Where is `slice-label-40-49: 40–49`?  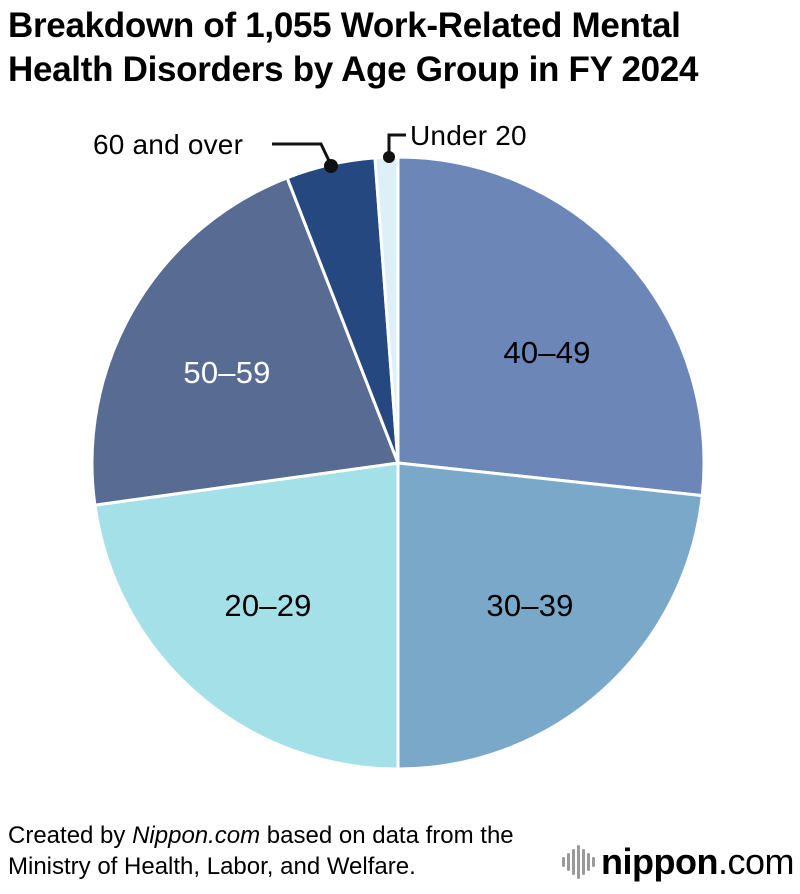
slice-label-40-49: 40–49 is located at coordinates (547, 352).